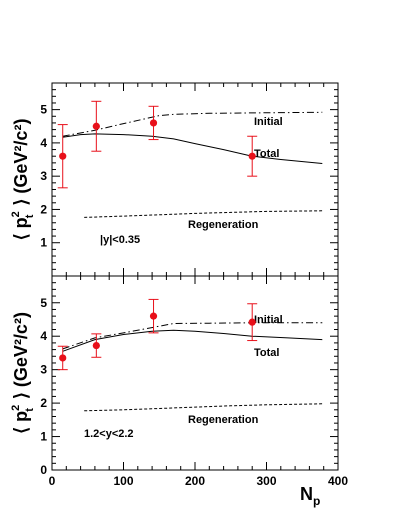  What do you see at coordinates (43, 470) in the screenshot?
I see `y-tick-label: 0` at bounding box center [43, 470].